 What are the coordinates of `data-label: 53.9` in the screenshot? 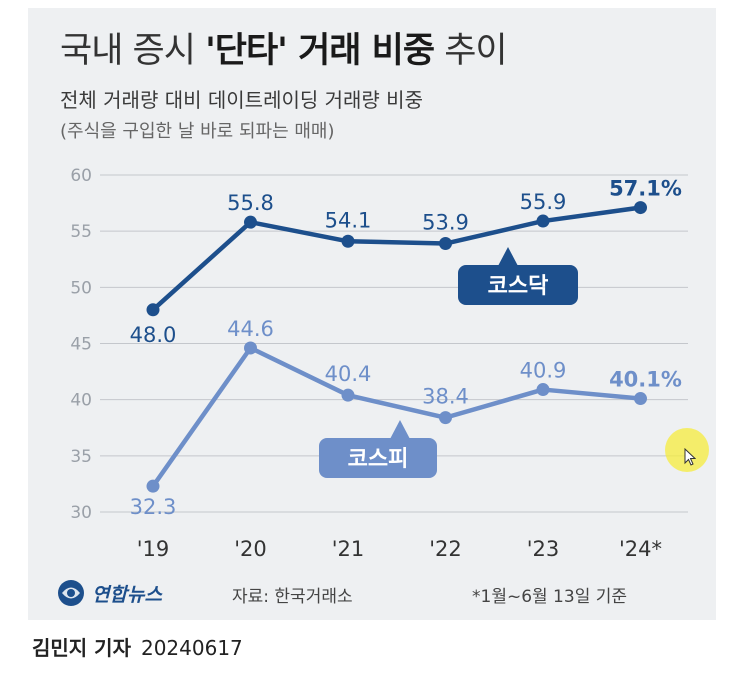 It's located at (445, 223).